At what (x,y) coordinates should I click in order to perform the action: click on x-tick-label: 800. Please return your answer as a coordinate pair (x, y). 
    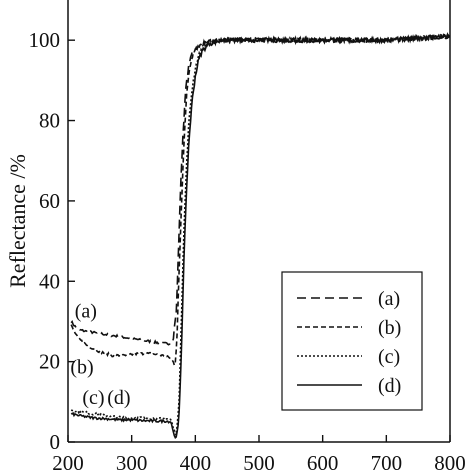
    Looking at the image, I should click on (450, 462).